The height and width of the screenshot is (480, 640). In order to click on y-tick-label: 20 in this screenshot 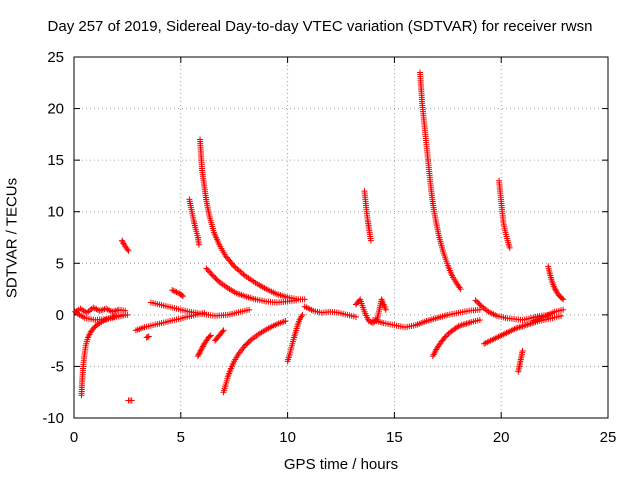, I will do `click(55, 109)`.